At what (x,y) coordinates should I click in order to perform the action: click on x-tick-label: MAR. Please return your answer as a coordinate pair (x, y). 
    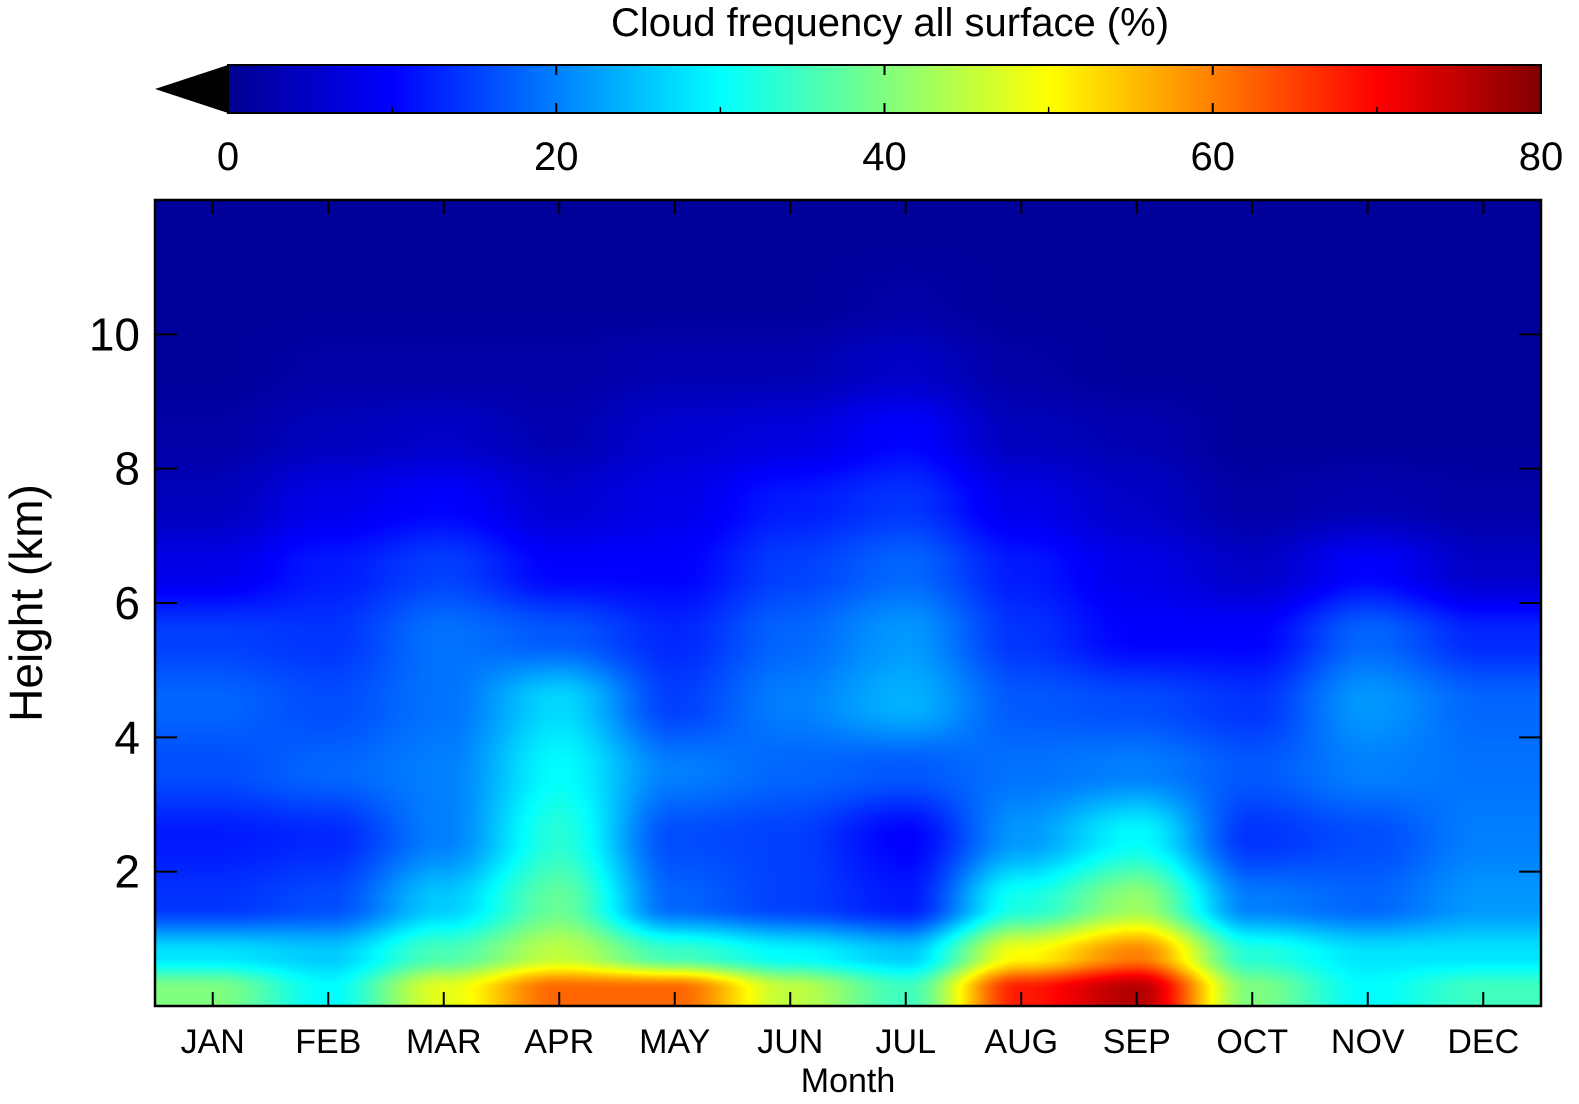
    Looking at the image, I should click on (444, 1042).